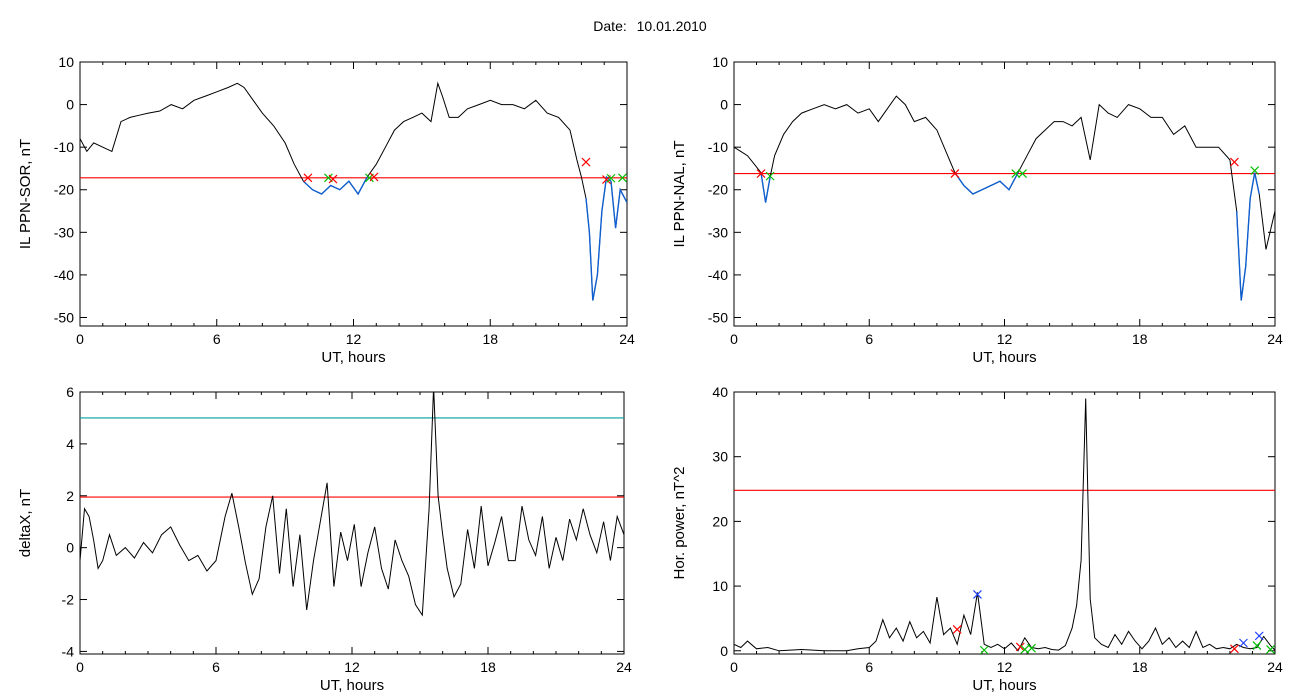 This screenshot has width=1300, height=700. What do you see at coordinates (70, 444) in the screenshot?
I see `y-tick-label: 4` at bounding box center [70, 444].